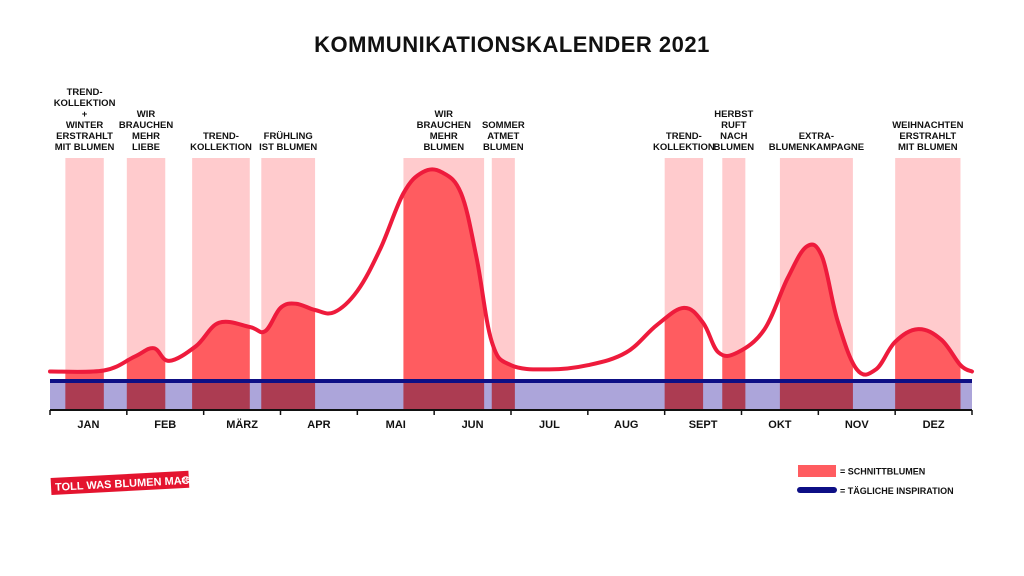 The image size is (1024, 576). Describe the element at coordinates (288, 147) in the screenshot. I see `campaign-label-4-line-2: IST BLUMEN` at that location.